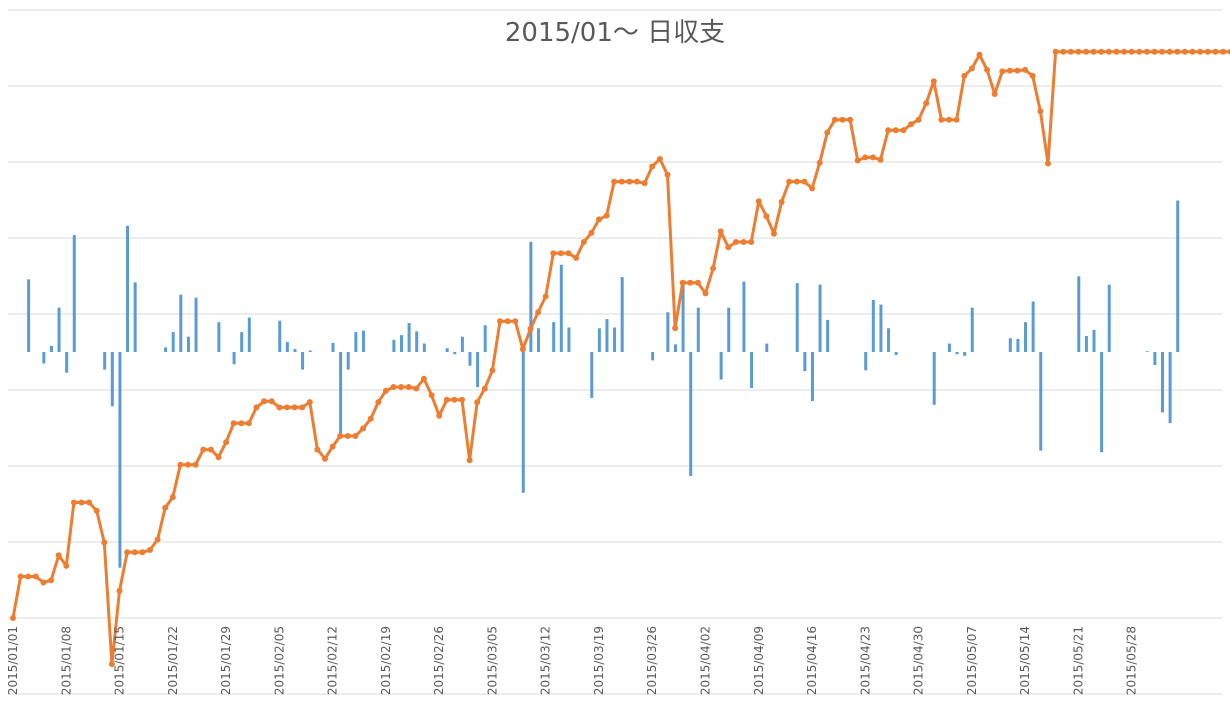 The width and height of the screenshot is (1230, 725). Describe the element at coordinates (1132, 660) in the screenshot. I see `x-tick-label: 2015/05/28` at that location.